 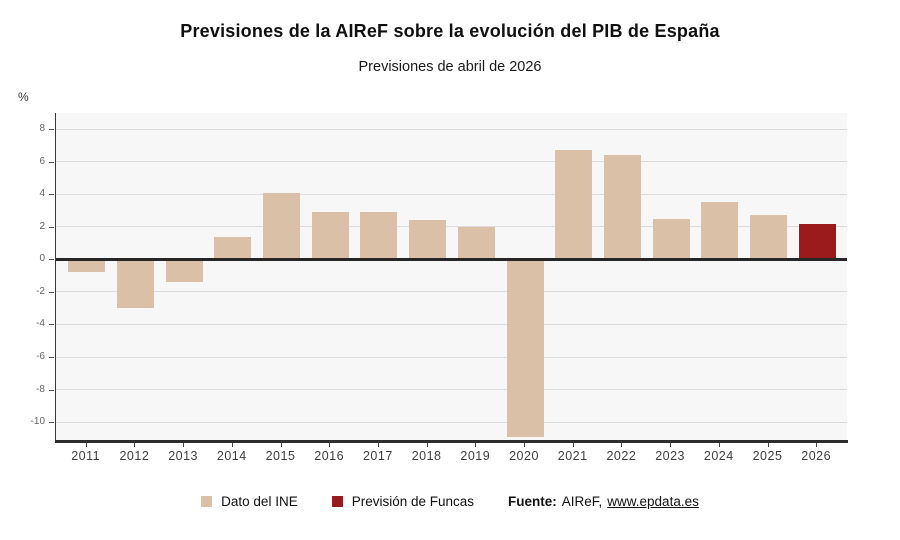 What do you see at coordinates (622, 445) in the screenshot?
I see `x-tick-mark-2022` at bounding box center [622, 445].